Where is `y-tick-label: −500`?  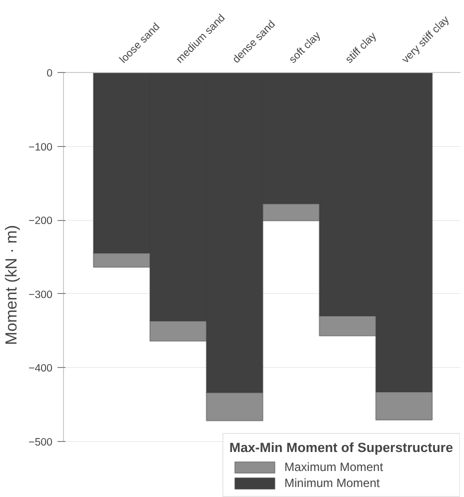
y-tick-label: −500 is located at coordinates (40, 442).